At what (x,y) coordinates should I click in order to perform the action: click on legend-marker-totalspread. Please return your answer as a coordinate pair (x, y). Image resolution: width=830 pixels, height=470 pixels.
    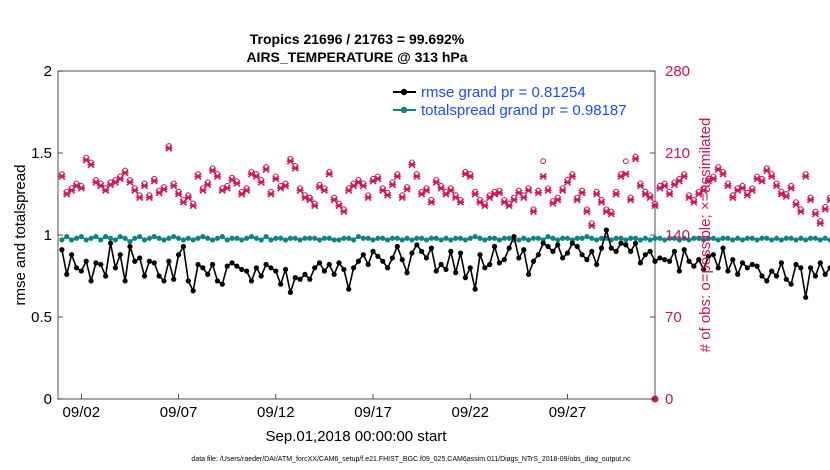
    Looking at the image, I should click on (404, 110).